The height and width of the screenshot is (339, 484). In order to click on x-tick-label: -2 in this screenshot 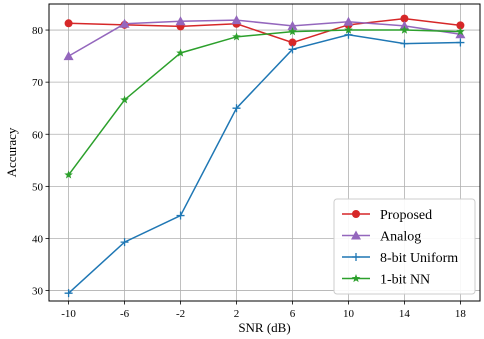, I will do `click(180, 314)`.